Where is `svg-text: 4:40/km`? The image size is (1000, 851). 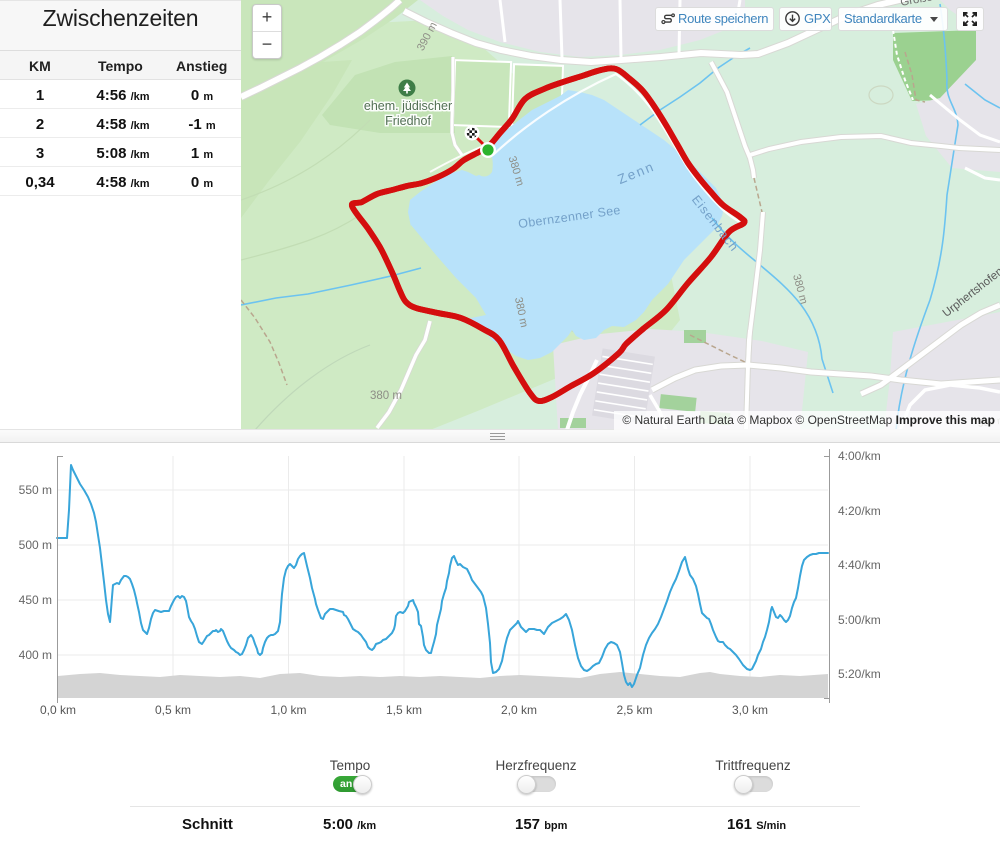
svg-text: 4:40/km is located at coordinates (859, 565).